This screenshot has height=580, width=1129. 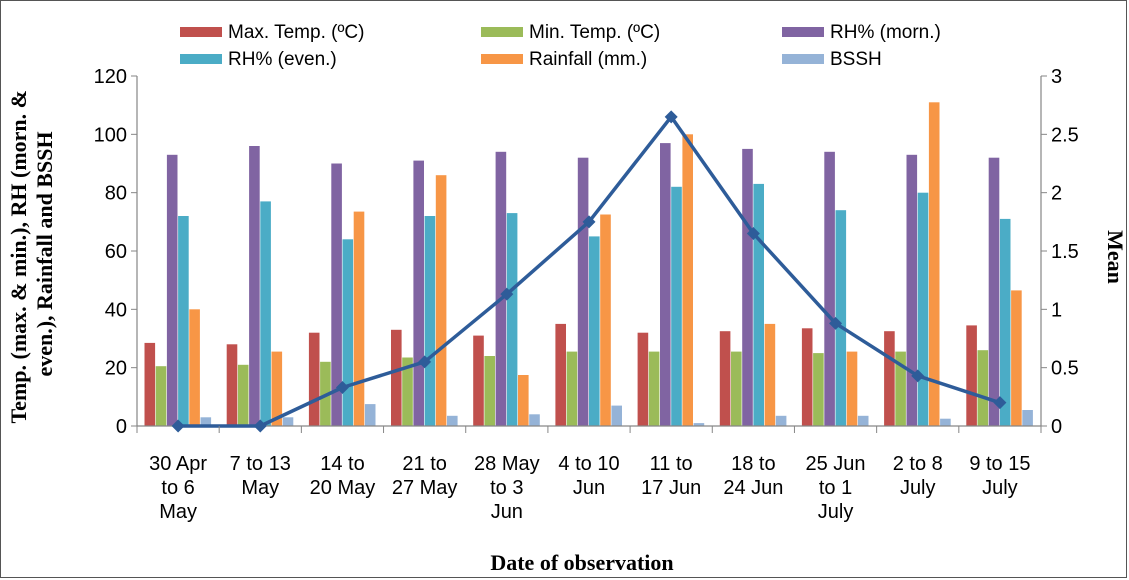 What do you see at coordinates (1005, 322) in the screenshot?
I see `bar-rh-even--10` at bounding box center [1005, 322].